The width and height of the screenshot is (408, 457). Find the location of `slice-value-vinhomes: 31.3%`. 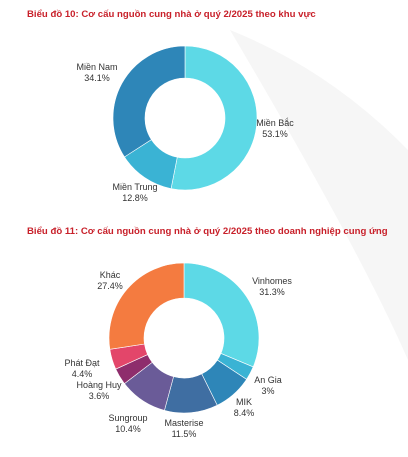

slice-value-vinhomes: 31.3% is located at coordinates (272, 292).